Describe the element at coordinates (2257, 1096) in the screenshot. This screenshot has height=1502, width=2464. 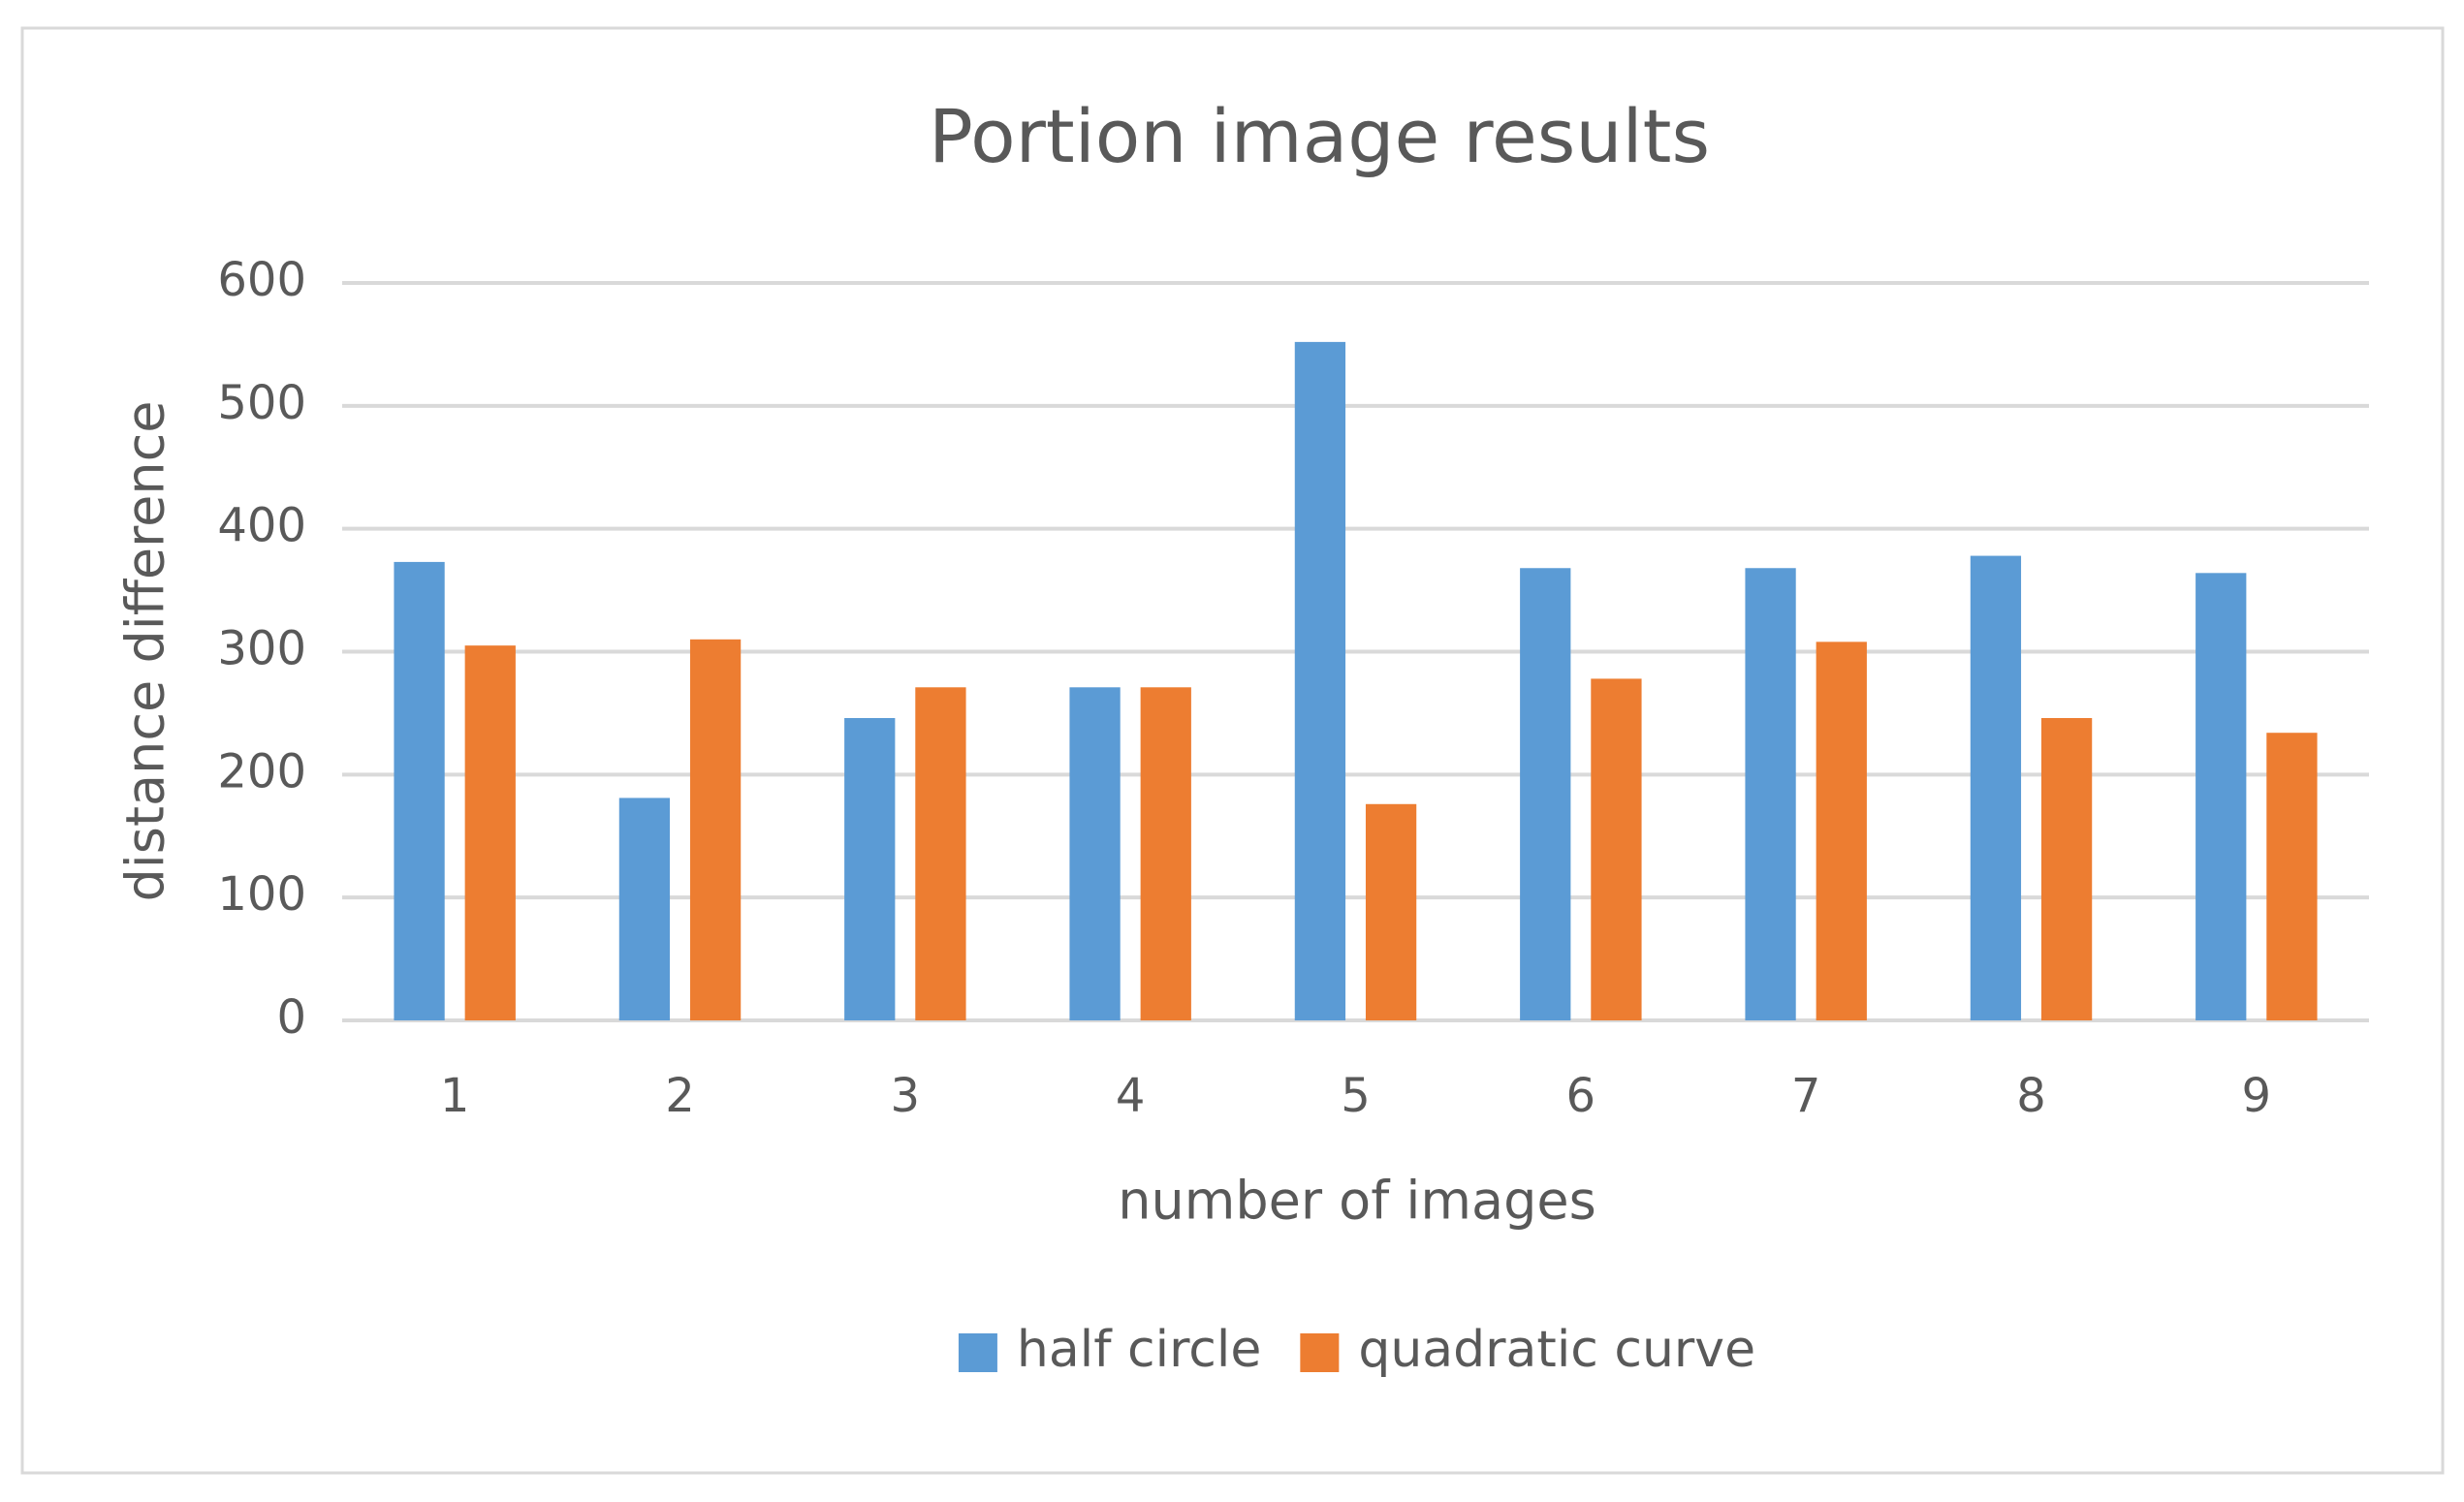
I see `x-tick-label: 9` at that location.